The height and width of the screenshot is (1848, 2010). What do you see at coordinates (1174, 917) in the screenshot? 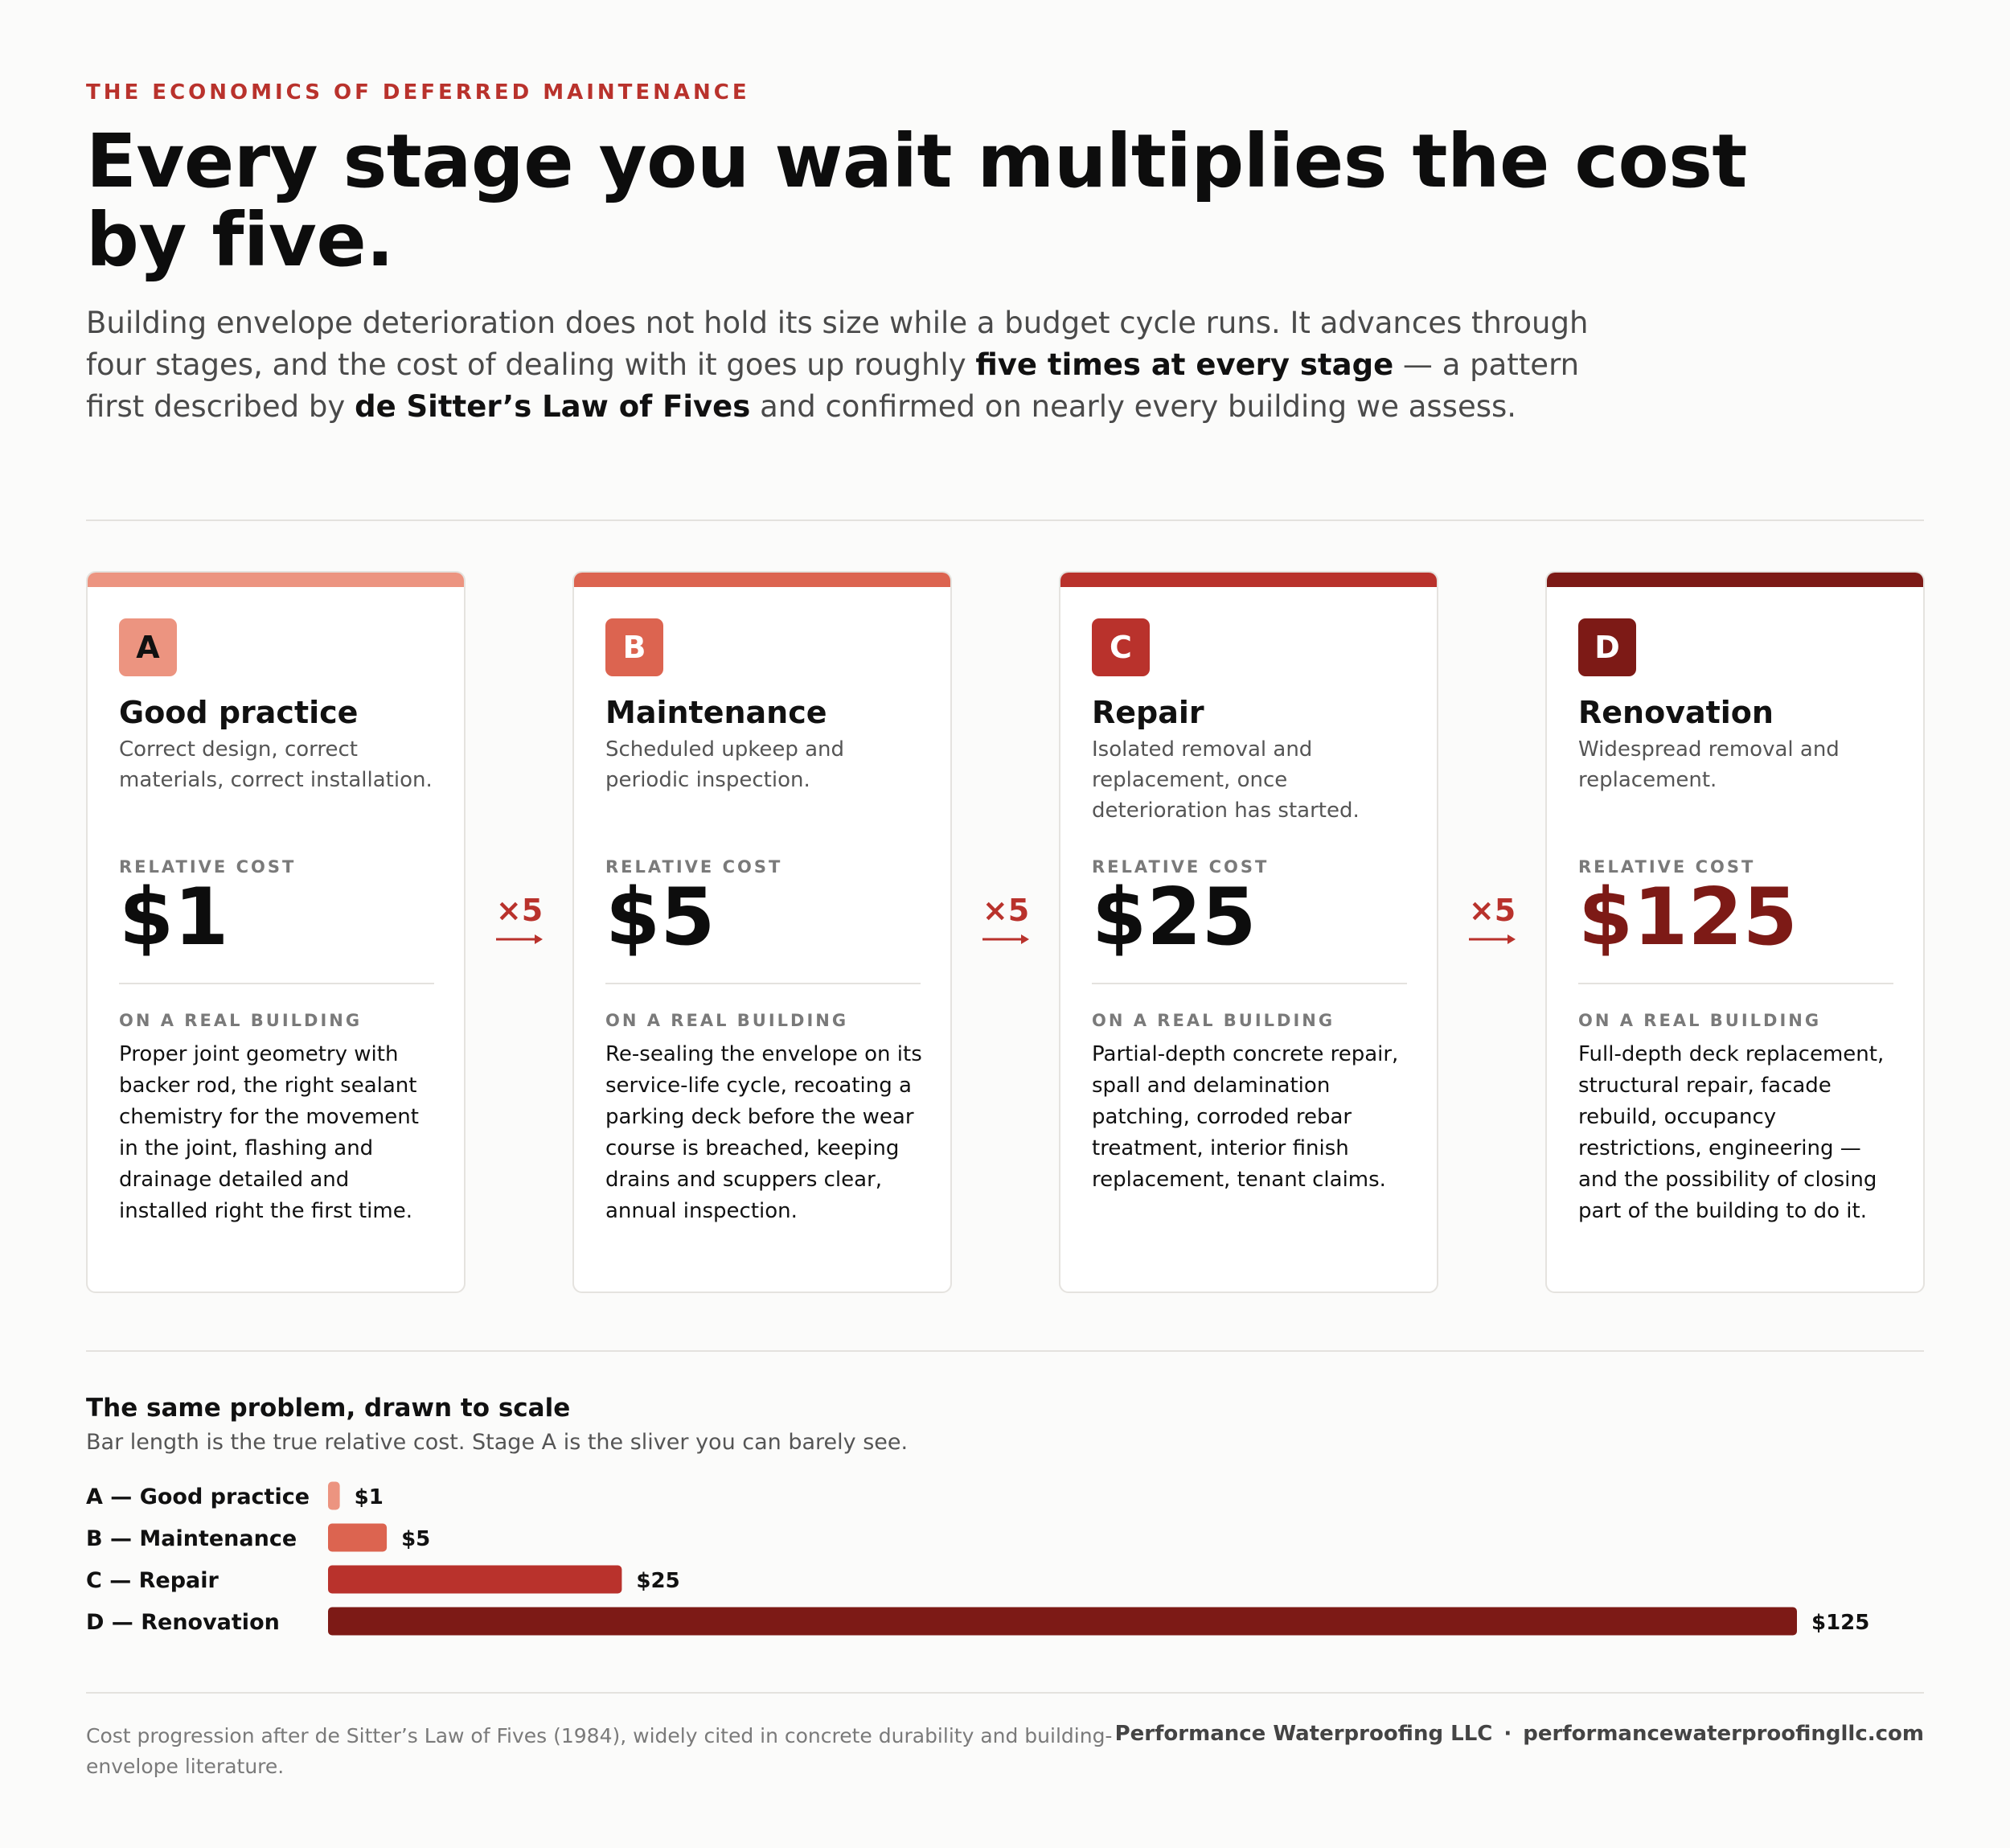
I see `stage-c-cost: $25` at bounding box center [1174, 917].